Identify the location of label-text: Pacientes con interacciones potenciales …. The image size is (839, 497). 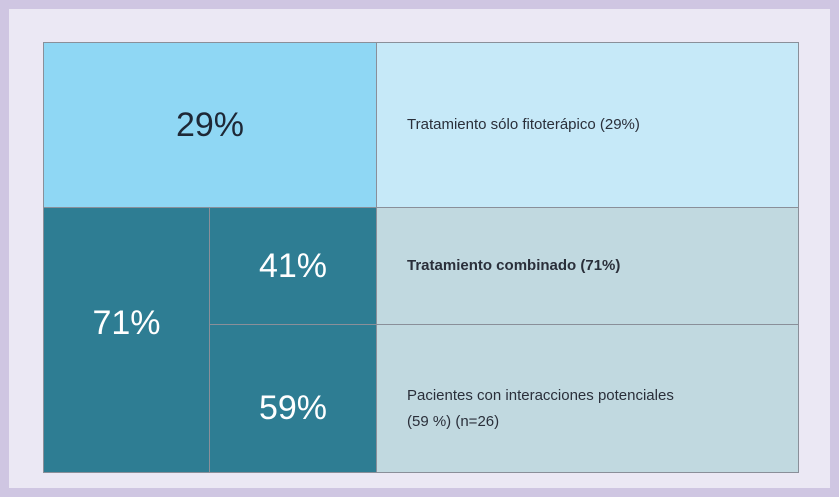
(540, 409).